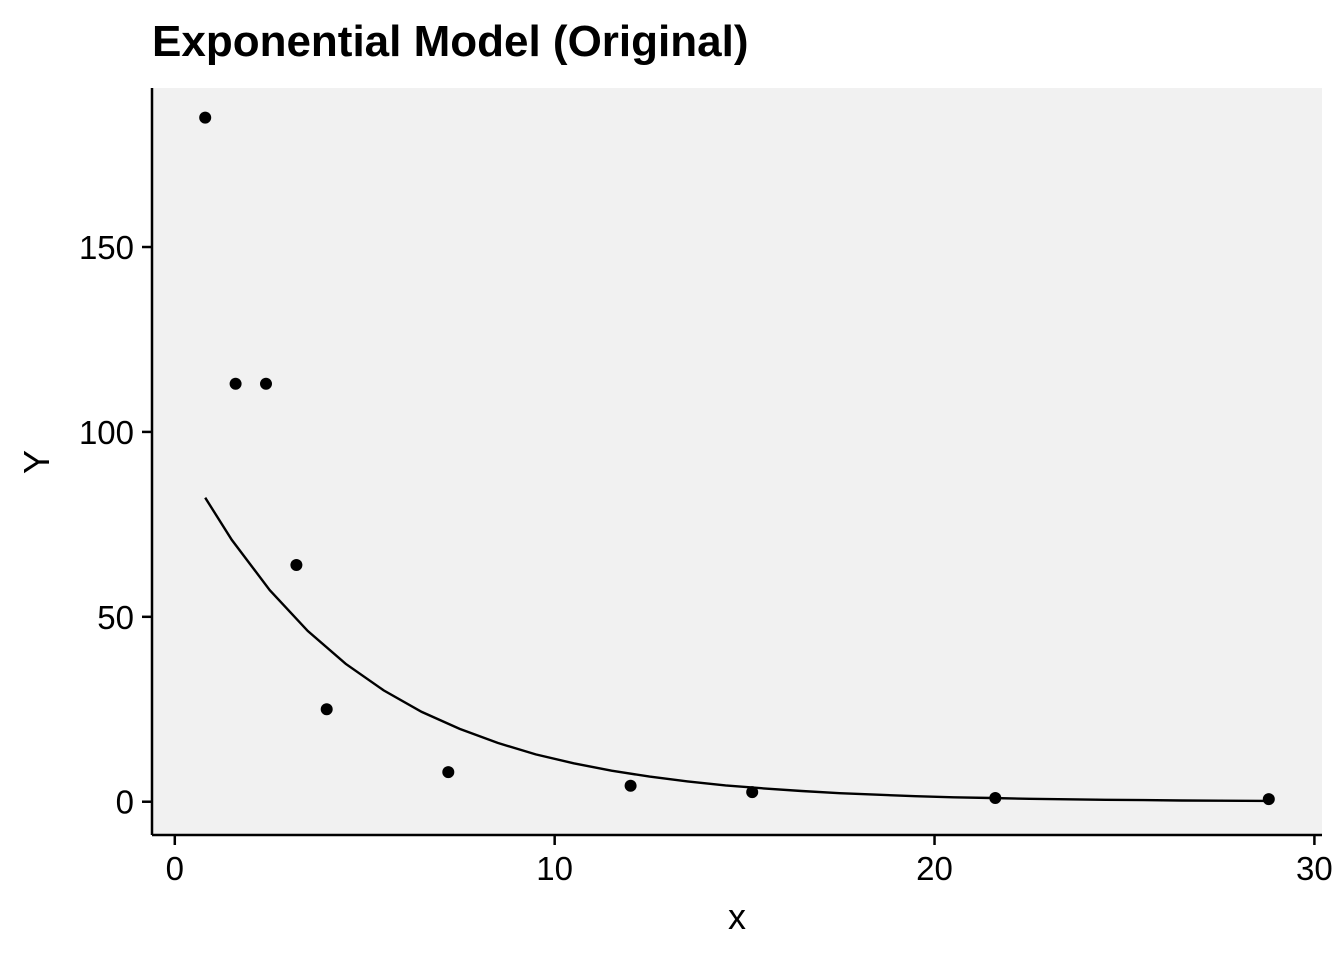  I want to click on chart-title: Exponential Model (Original), so click(450, 41).